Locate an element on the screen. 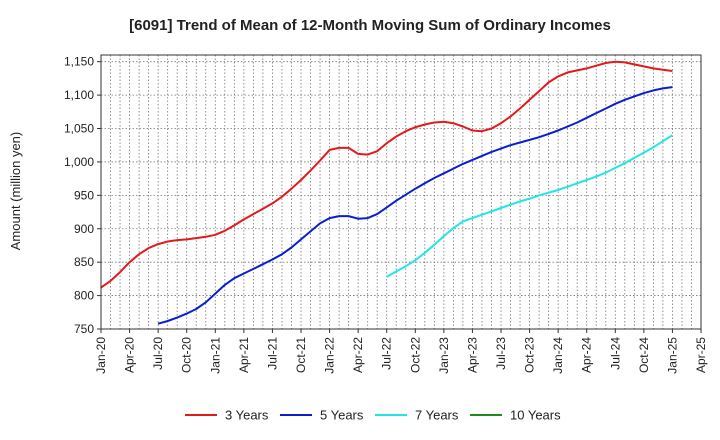  x-tick-label: Apr-21 is located at coordinates (244, 355).